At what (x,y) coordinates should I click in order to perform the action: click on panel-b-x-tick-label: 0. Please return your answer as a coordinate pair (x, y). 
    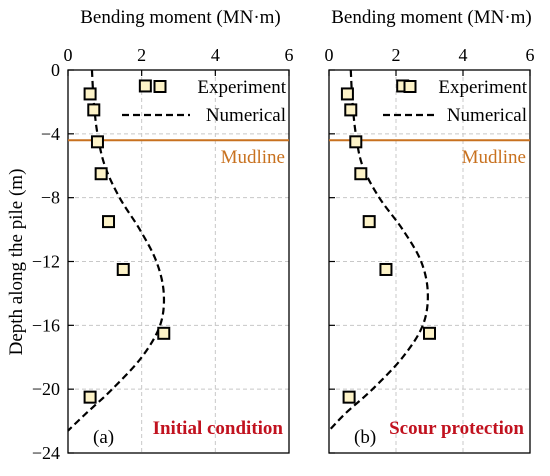
    Looking at the image, I should click on (329, 55).